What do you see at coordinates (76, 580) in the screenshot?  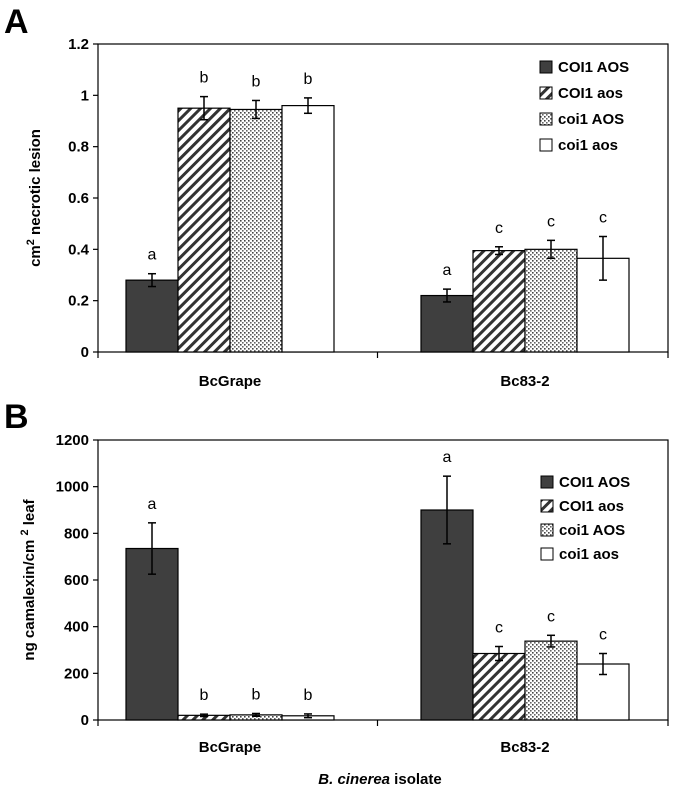 I see `y-tick-label: 600` at bounding box center [76, 580].